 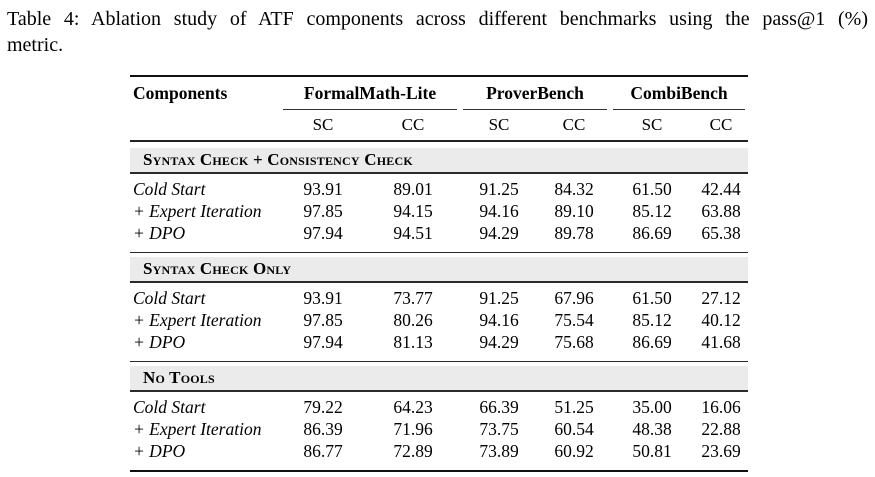 What do you see at coordinates (413, 451) in the screenshot?
I see `metric-value: 72.89` at bounding box center [413, 451].